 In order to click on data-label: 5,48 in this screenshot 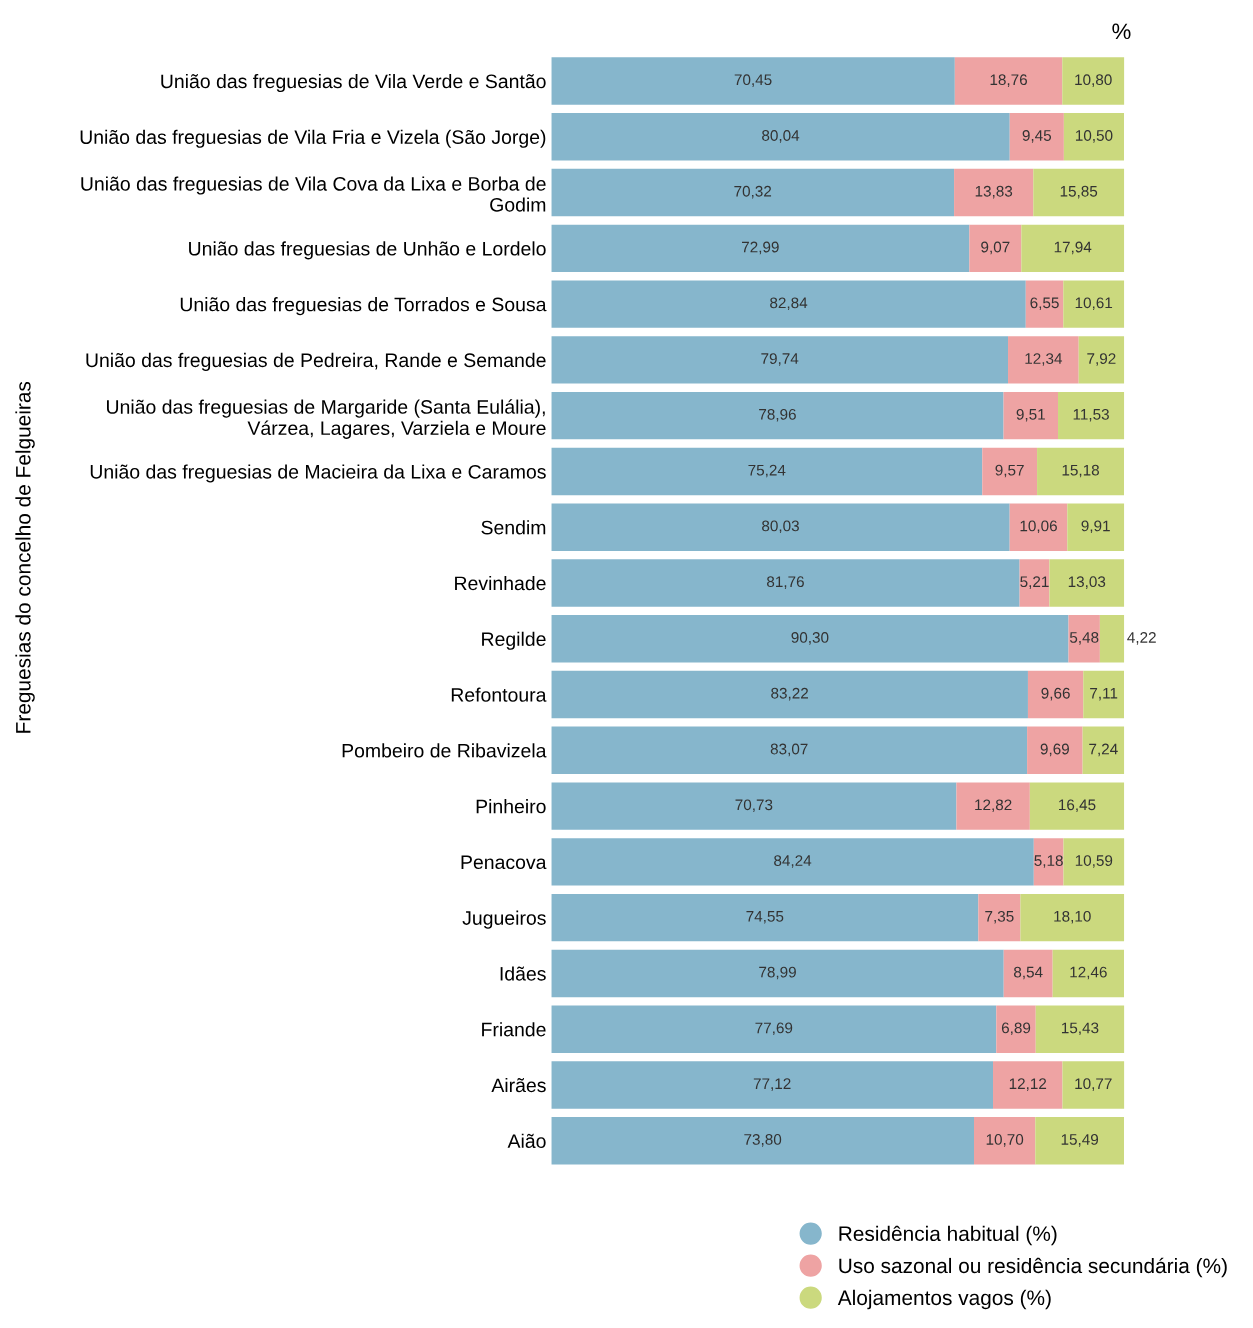, I will do `click(1084, 638)`.